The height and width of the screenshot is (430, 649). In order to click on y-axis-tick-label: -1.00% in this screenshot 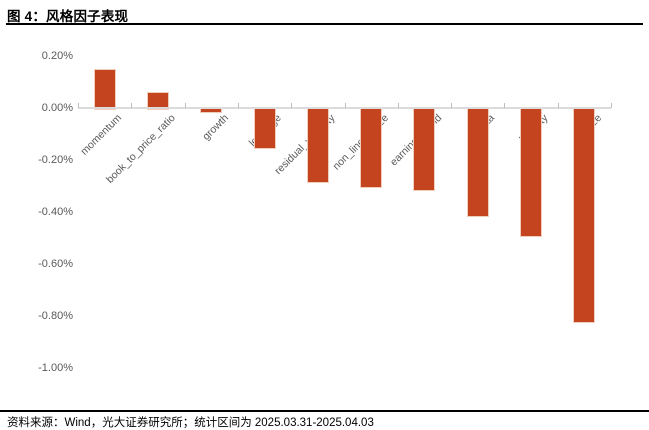, I will do `click(55, 368)`.